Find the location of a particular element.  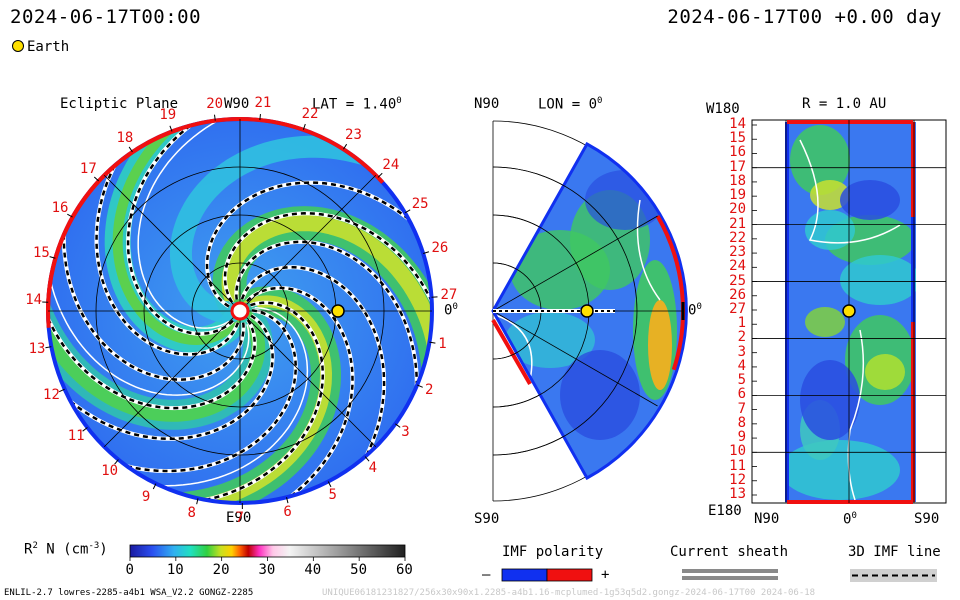

lat-degree: 0 is located at coordinates (399, 101).